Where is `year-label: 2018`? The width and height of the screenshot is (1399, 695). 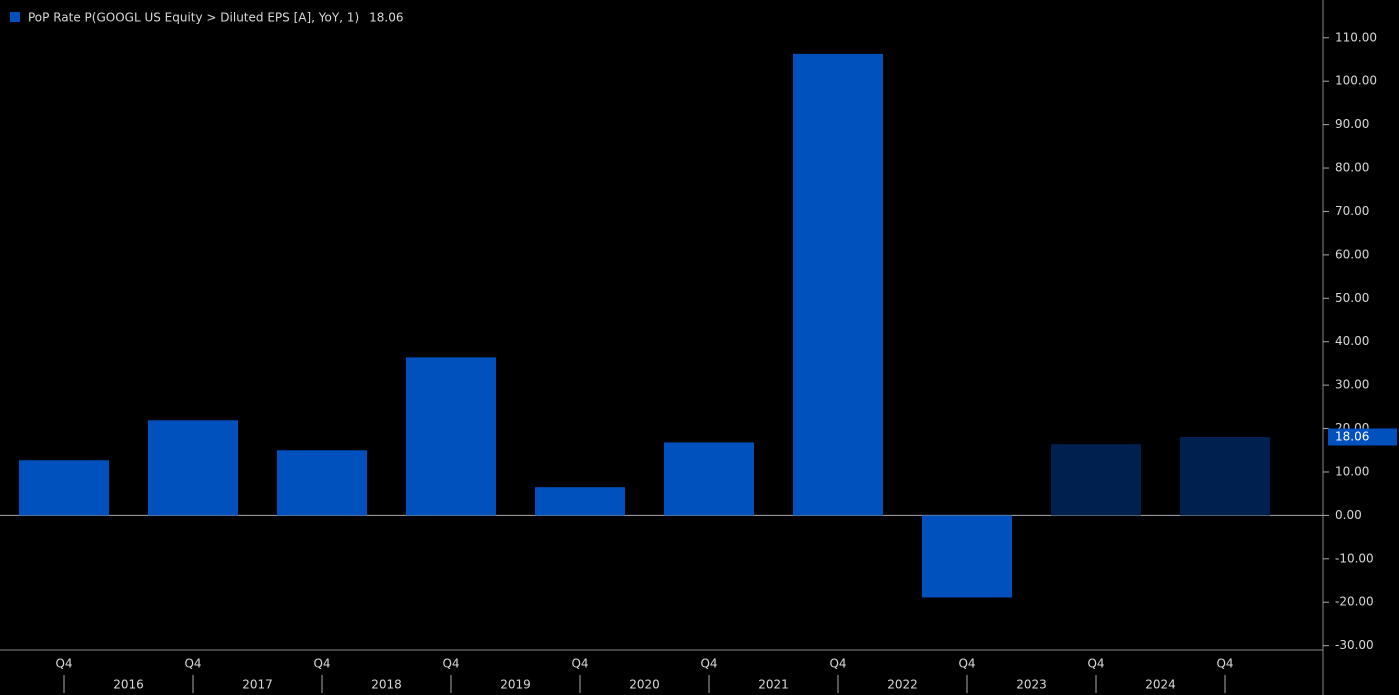
year-label: 2018 is located at coordinates (386, 685).